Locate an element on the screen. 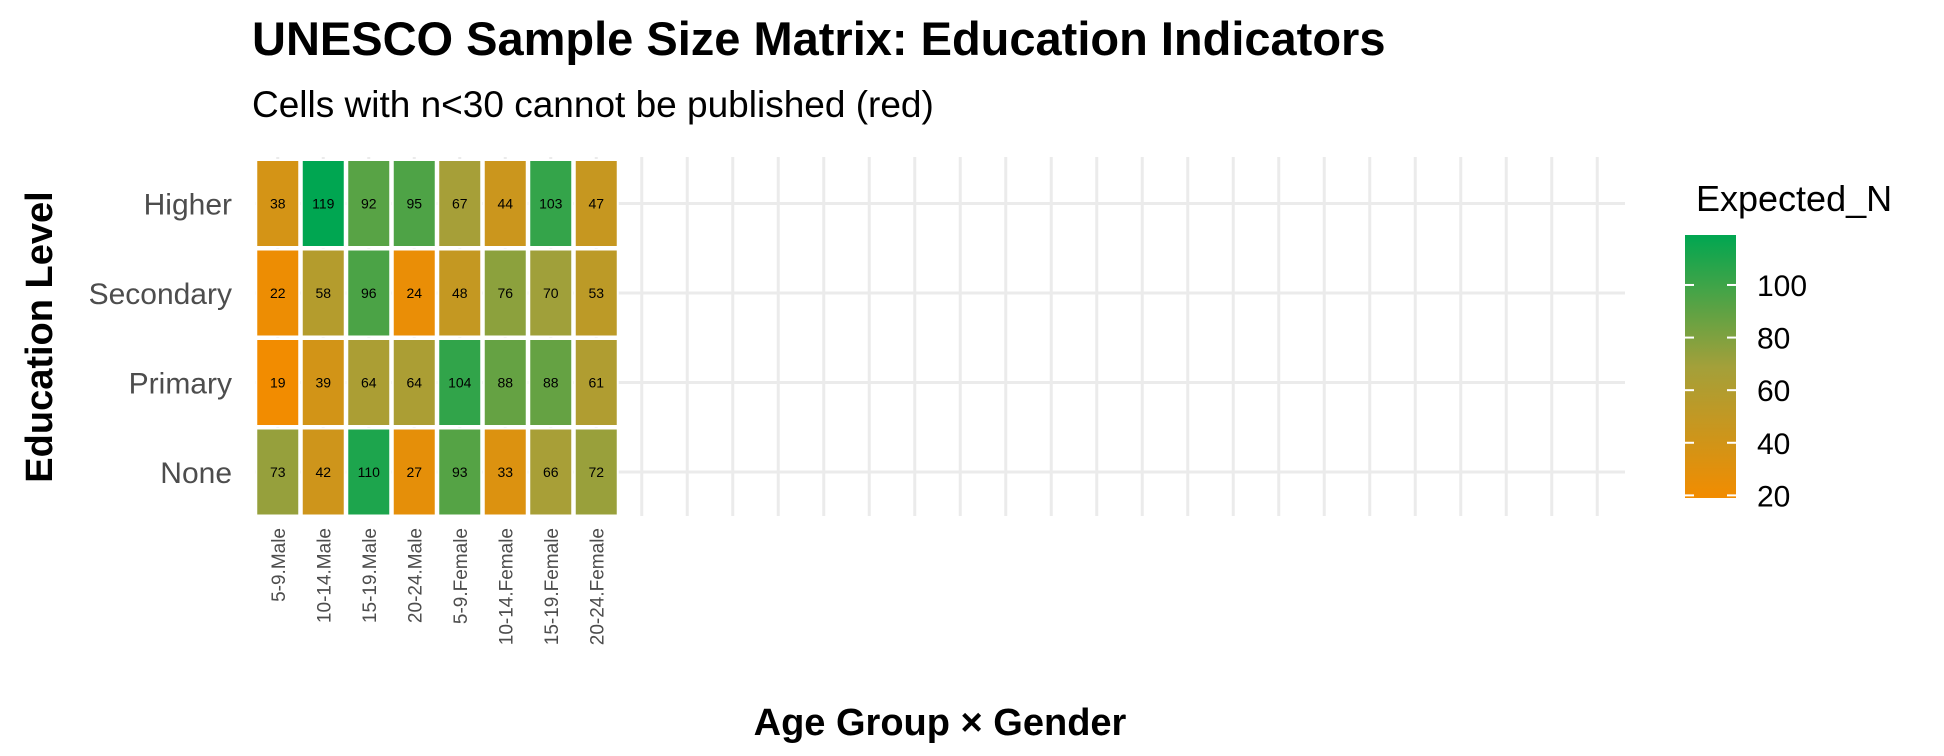 This screenshot has width=1944, height=756. cell-value-label: 72 is located at coordinates (596, 472).